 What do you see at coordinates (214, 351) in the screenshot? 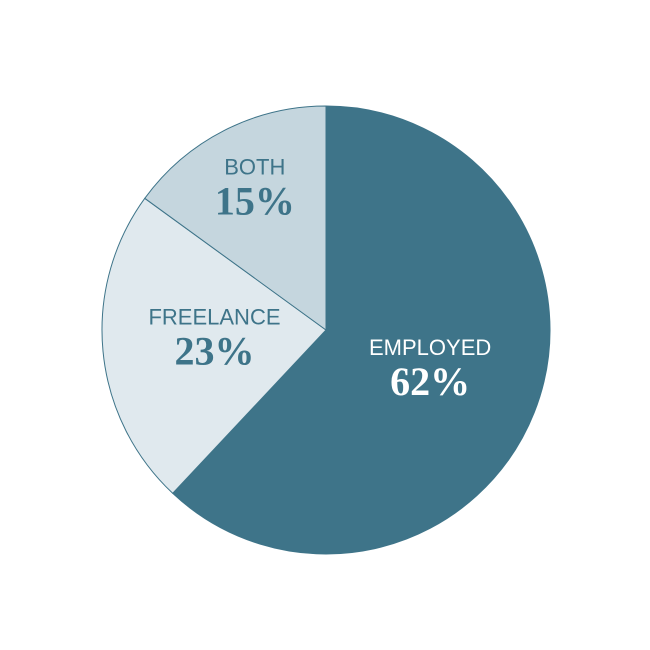
I see `slice-value-label: 23%` at bounding box center [214, 351].